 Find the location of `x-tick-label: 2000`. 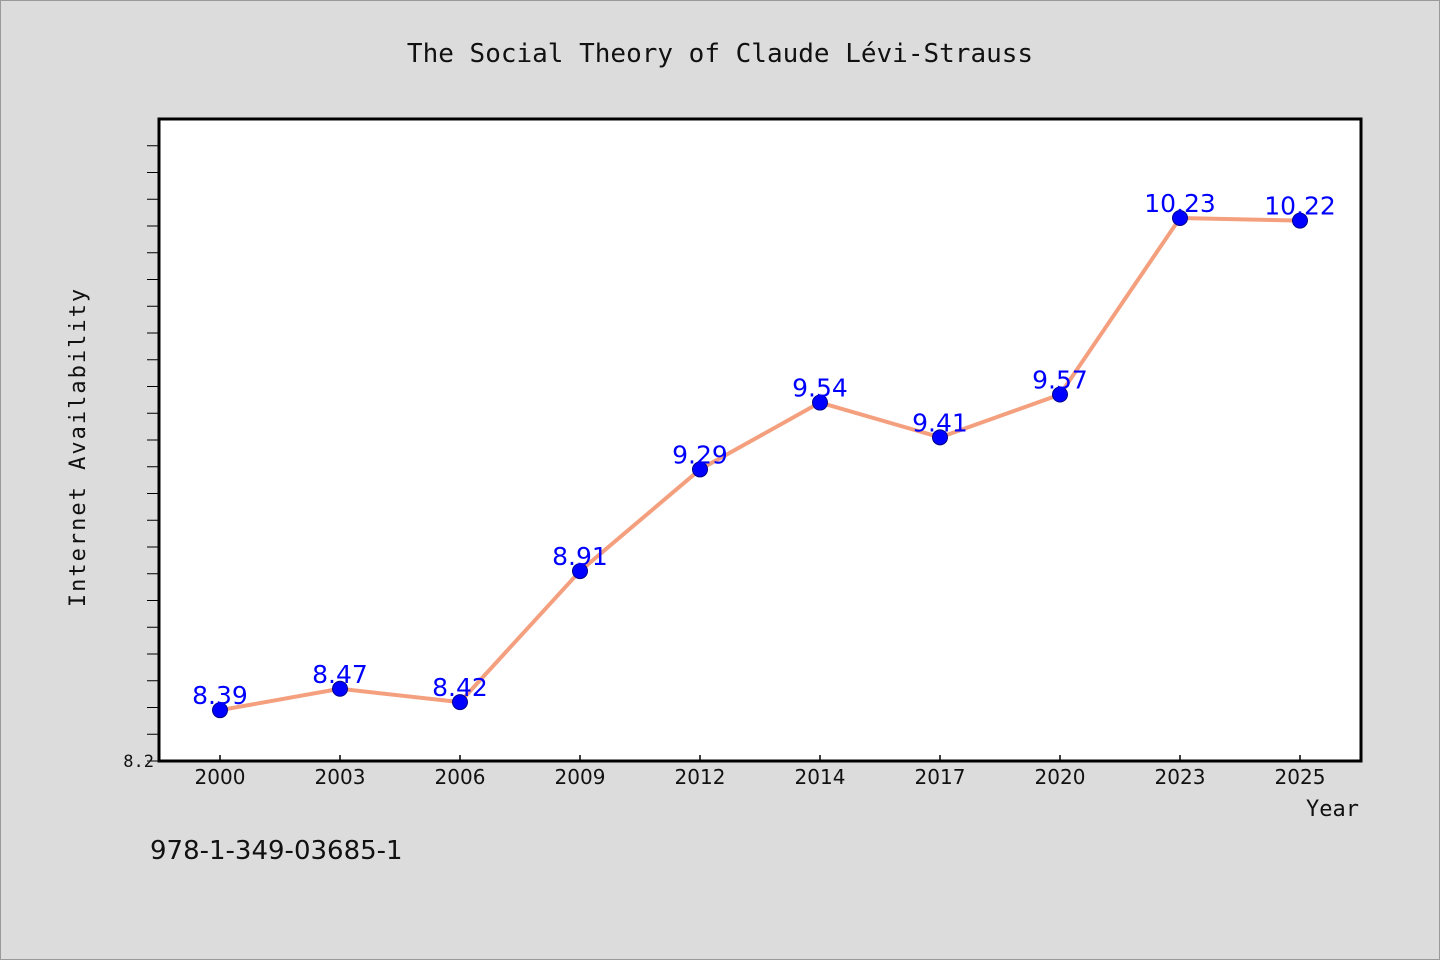

x-tick-label: 2000 is located at coordinates (220, 777).